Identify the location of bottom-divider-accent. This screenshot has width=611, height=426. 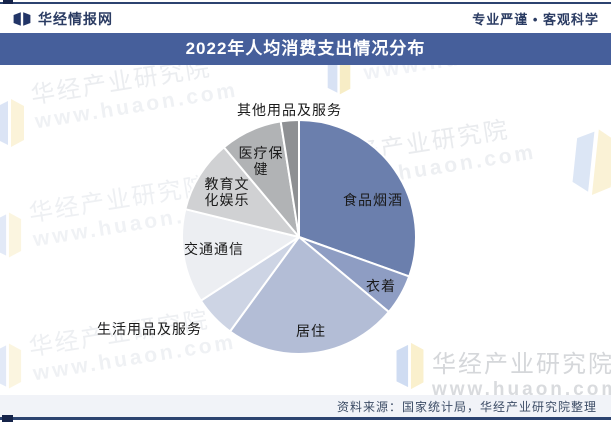
(7, 418).